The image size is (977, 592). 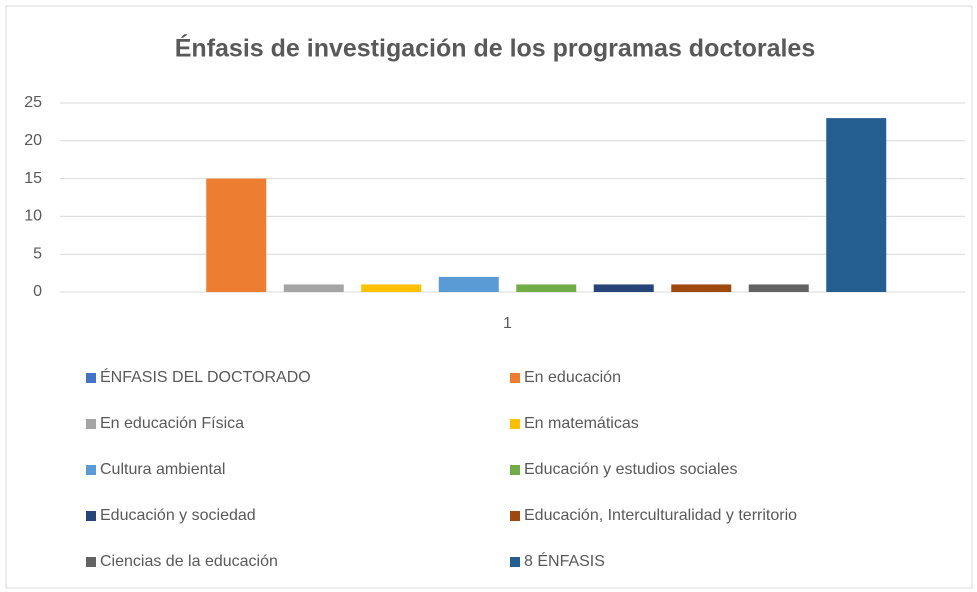 What do you see at coordinates (178, 515) in the screenshot?
I see `legend-label: Educación y sociedad` at bounding box center [178, 515].